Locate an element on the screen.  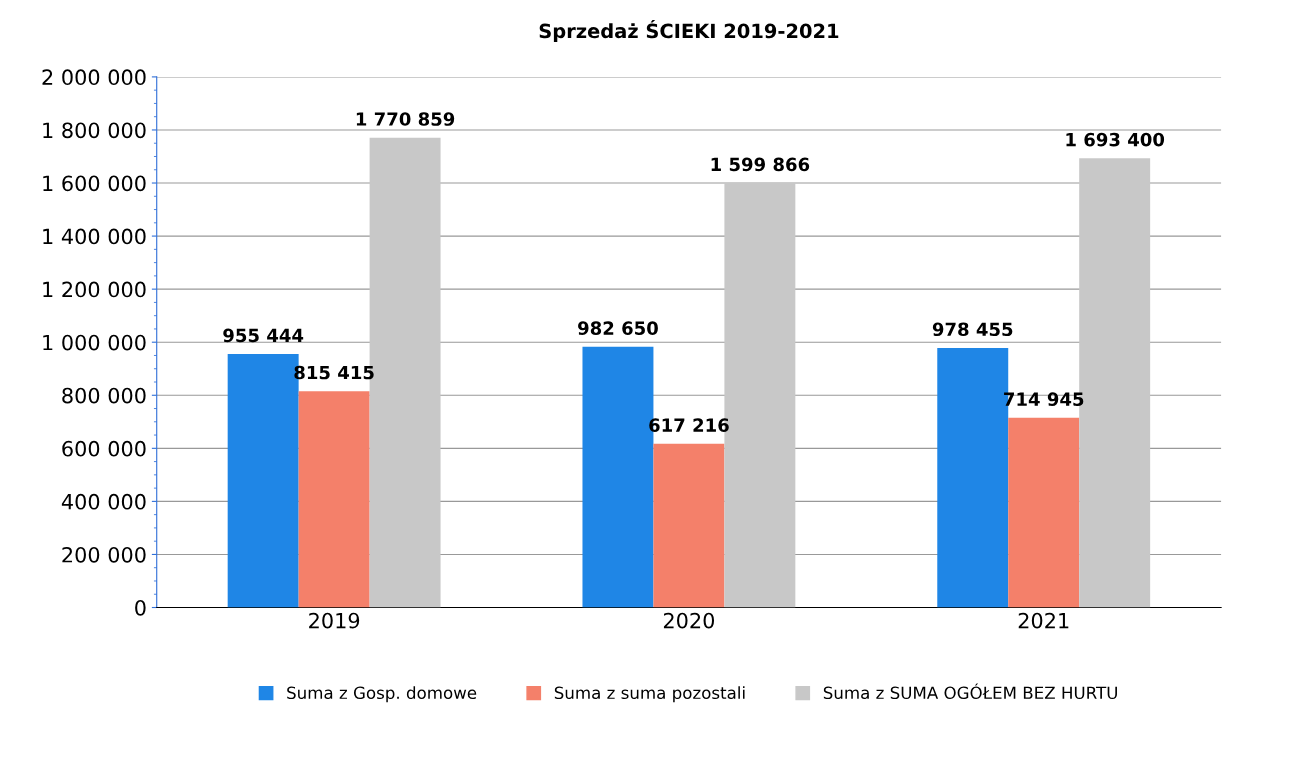
data-label: 982 650 is located at coordinates (618, 328).